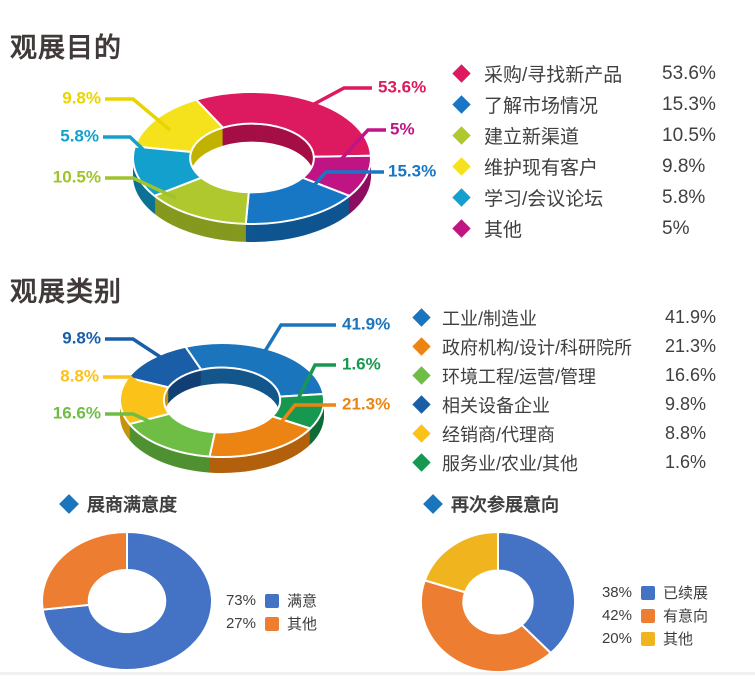  I want to click on legend-item: 维护现有客户 9.8%, so click(602, 166).